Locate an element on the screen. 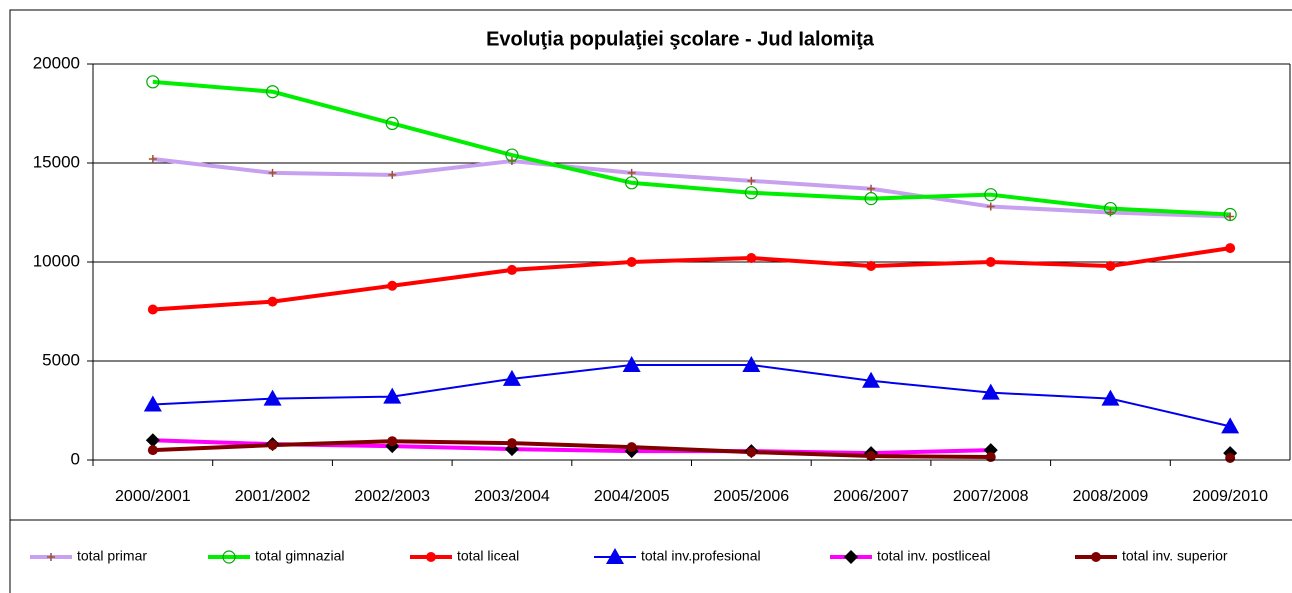 The height and width of the screenshot is (593, 1292). x-tick-label: 2001/2002 is located at coordinates (273, 496).